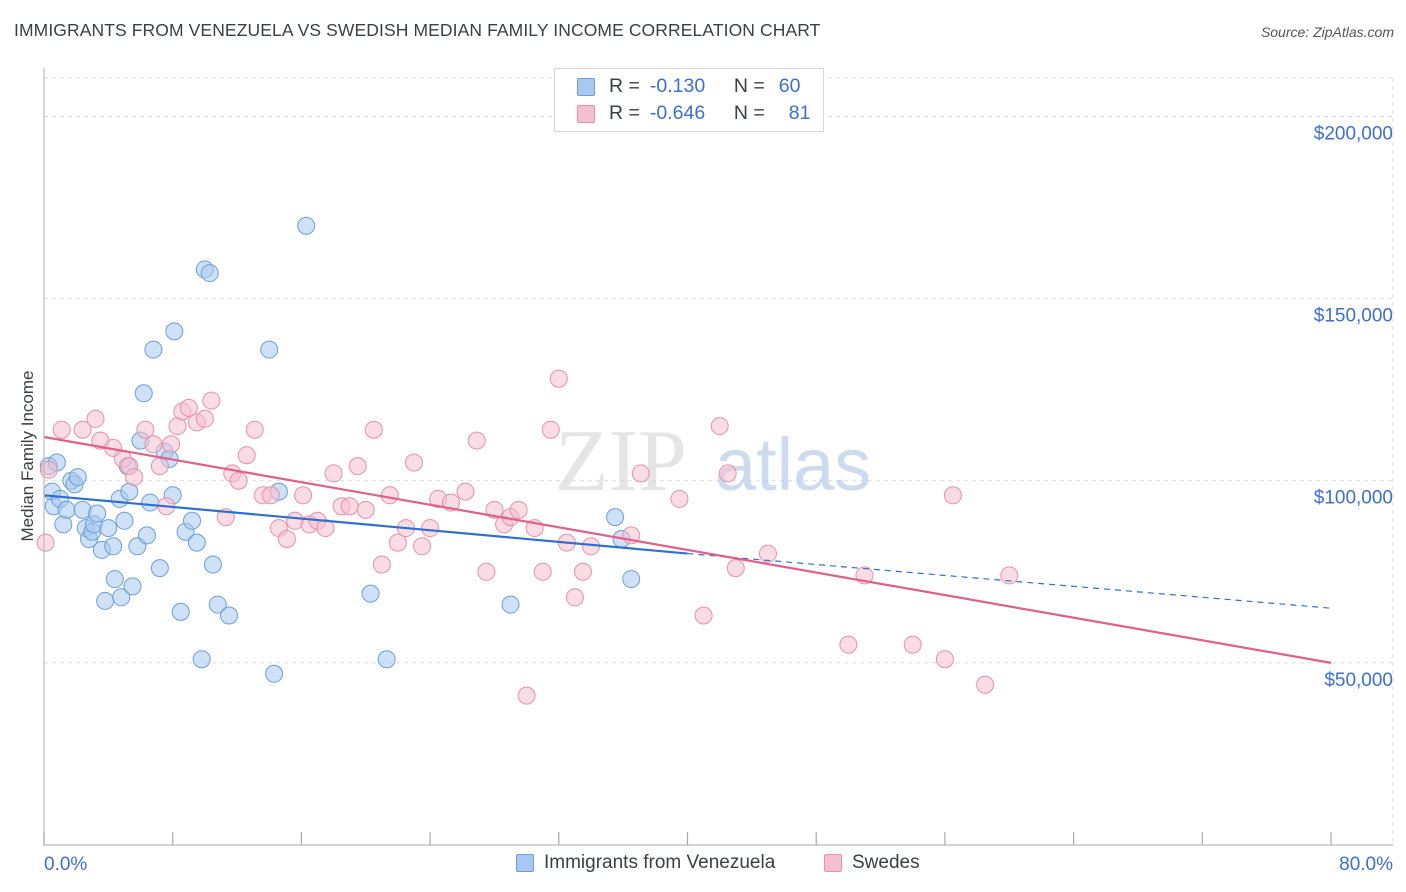 This screenshot has height=892, width=1406. What do you see at coordinates (1353, 316) in the screenshot?
I see `y-tick-label: $150,000` at bounding box center [1353, 316].